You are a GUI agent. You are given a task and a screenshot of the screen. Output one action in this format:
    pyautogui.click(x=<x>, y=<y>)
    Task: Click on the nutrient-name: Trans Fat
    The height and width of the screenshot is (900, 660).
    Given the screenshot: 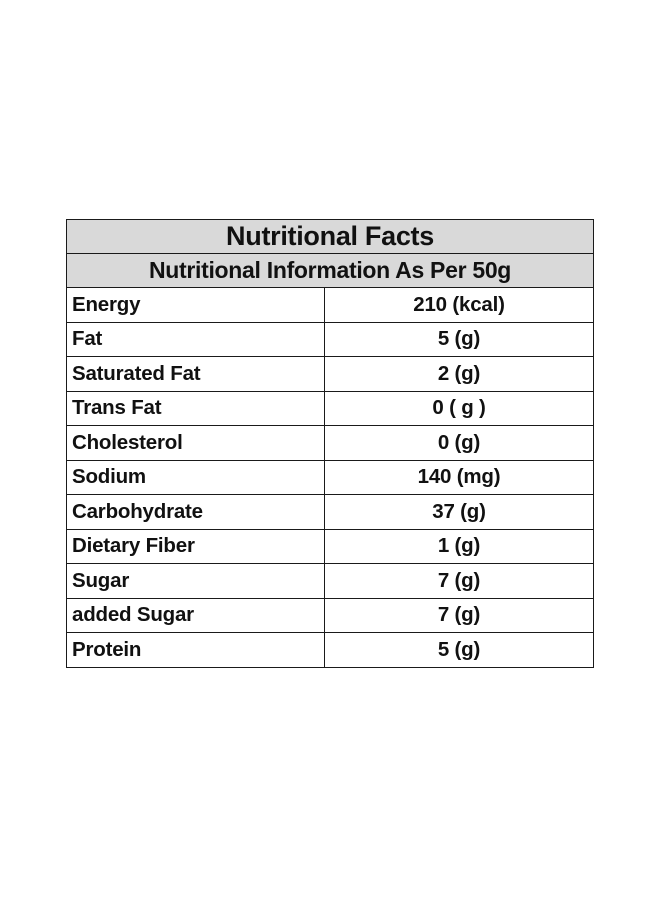 What is the action you would take?
    pyautogui.click(x=195, y=408)
    